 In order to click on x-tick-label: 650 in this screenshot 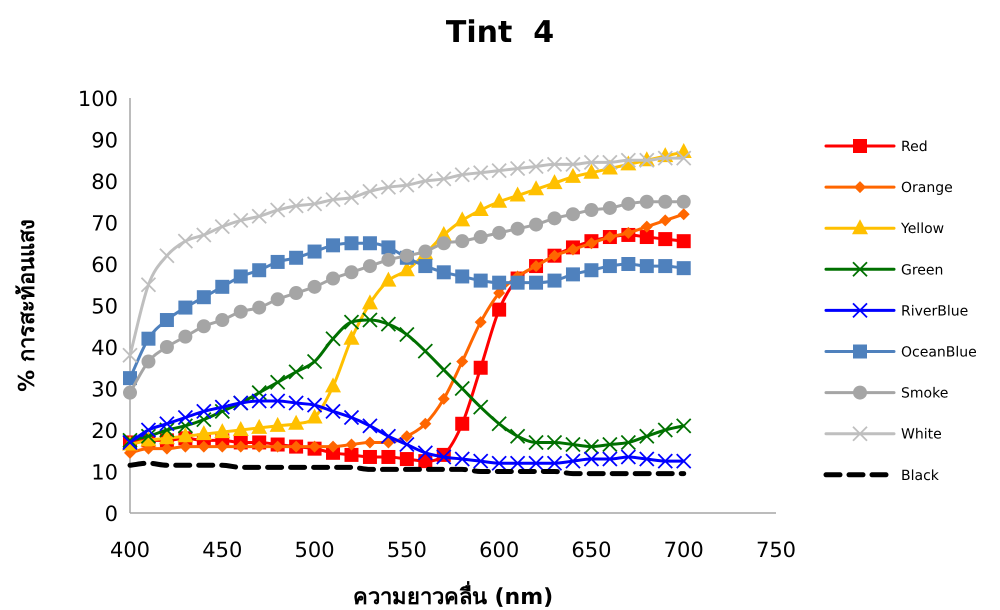, I will do `click(591, 550)`.